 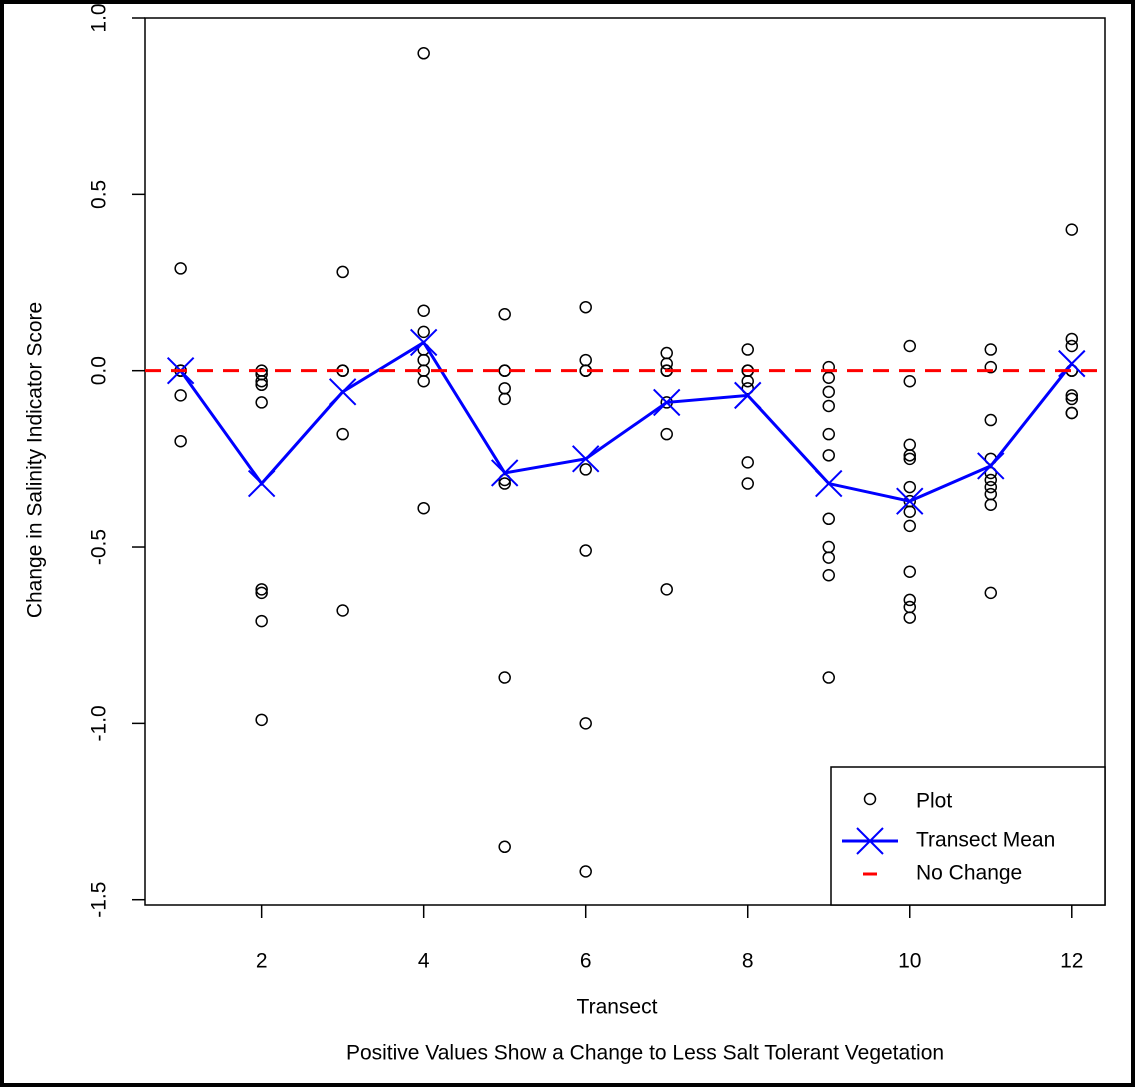 What do you see at coordinates (262, 961) in the screenshot?
I see `x-tick-label: 2` at bounding box center [262, 961].